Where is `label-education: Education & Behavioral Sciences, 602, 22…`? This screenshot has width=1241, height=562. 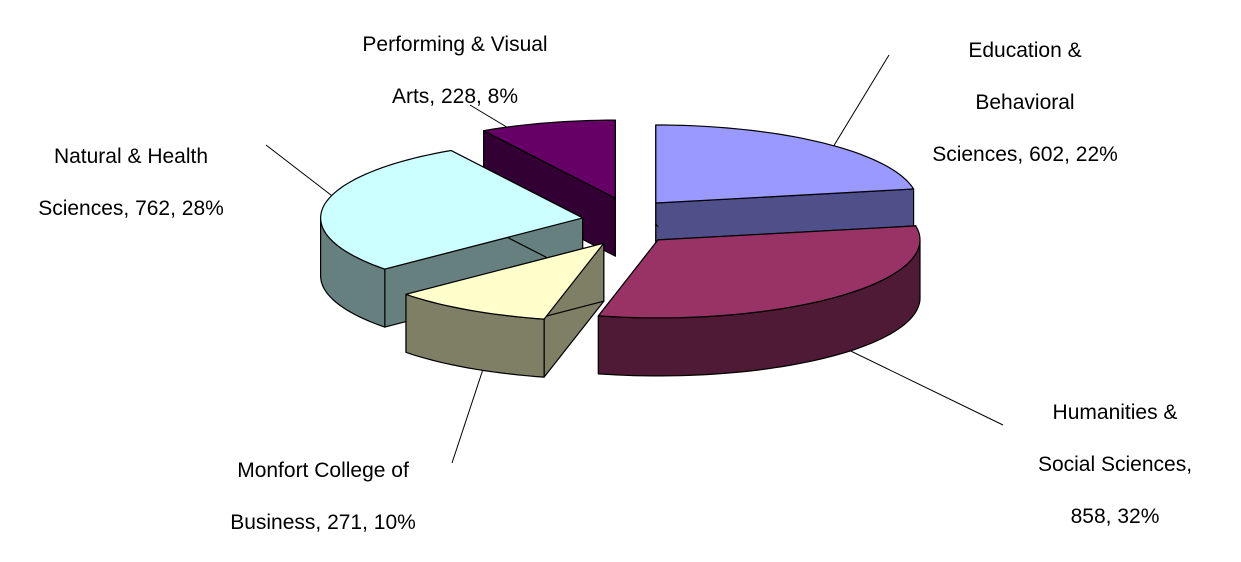
label-education: Education & Behavioral Sciences, 602, 22… is located at coordinates (1025, 102).